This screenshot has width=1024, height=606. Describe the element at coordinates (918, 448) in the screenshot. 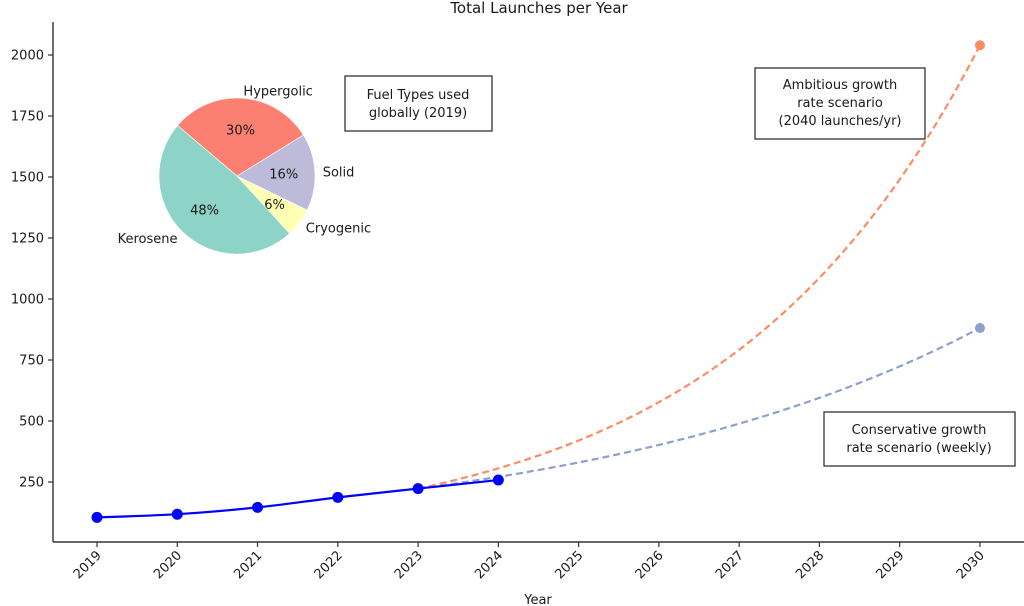

I see `conservative-annotation-line-2: rate scenario (weekly)` at that location.